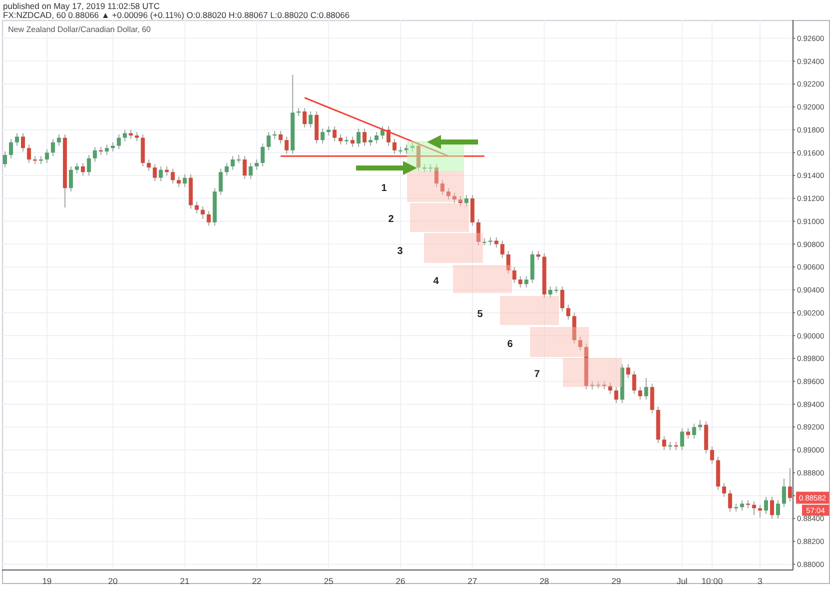  What do you see at coordinates (79, 29) in the screenshot?
I see `text: New Zealand Dollar/Canadian Dollar, 60` at bounding box center [79, 29].